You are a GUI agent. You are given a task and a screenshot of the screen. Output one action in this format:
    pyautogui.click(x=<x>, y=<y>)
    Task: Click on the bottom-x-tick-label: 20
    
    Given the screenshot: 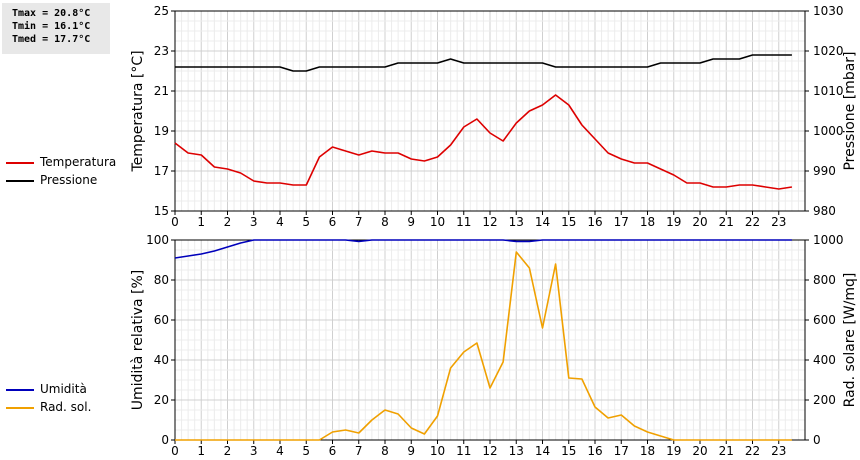 What is the action you would take?
    pyautogui.click(x=699, y=451)
    